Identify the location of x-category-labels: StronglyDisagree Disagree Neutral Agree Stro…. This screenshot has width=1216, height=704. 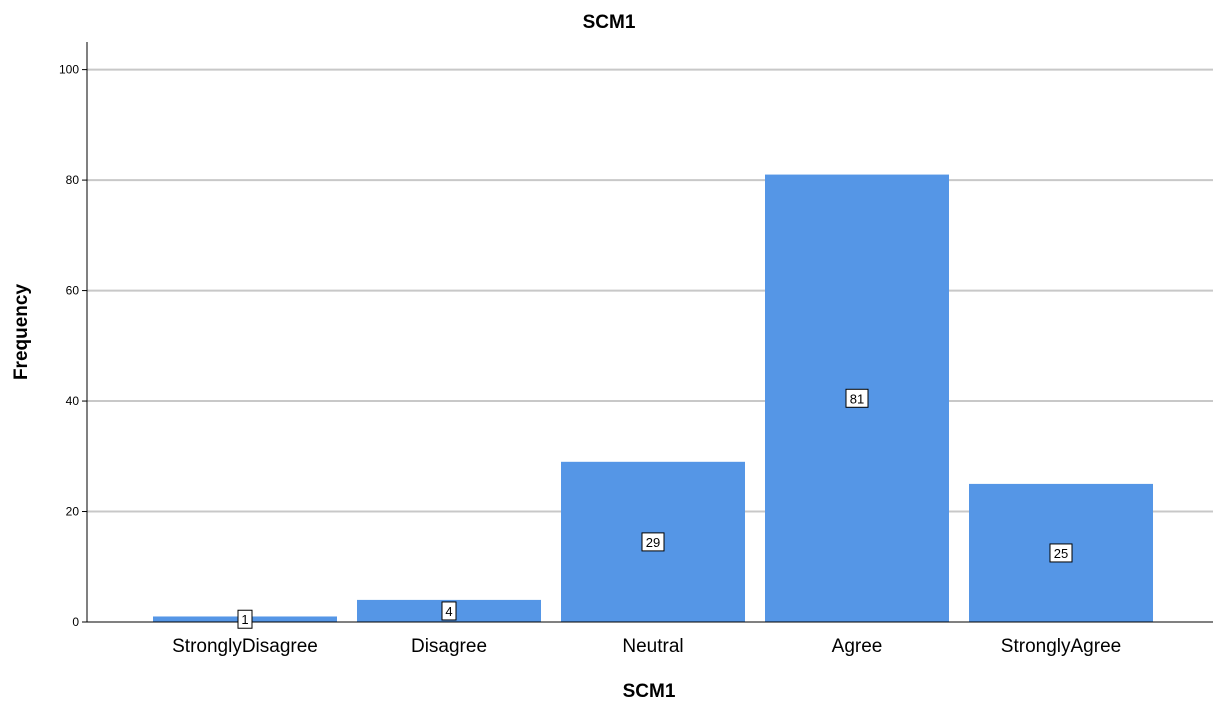
(646, 646).